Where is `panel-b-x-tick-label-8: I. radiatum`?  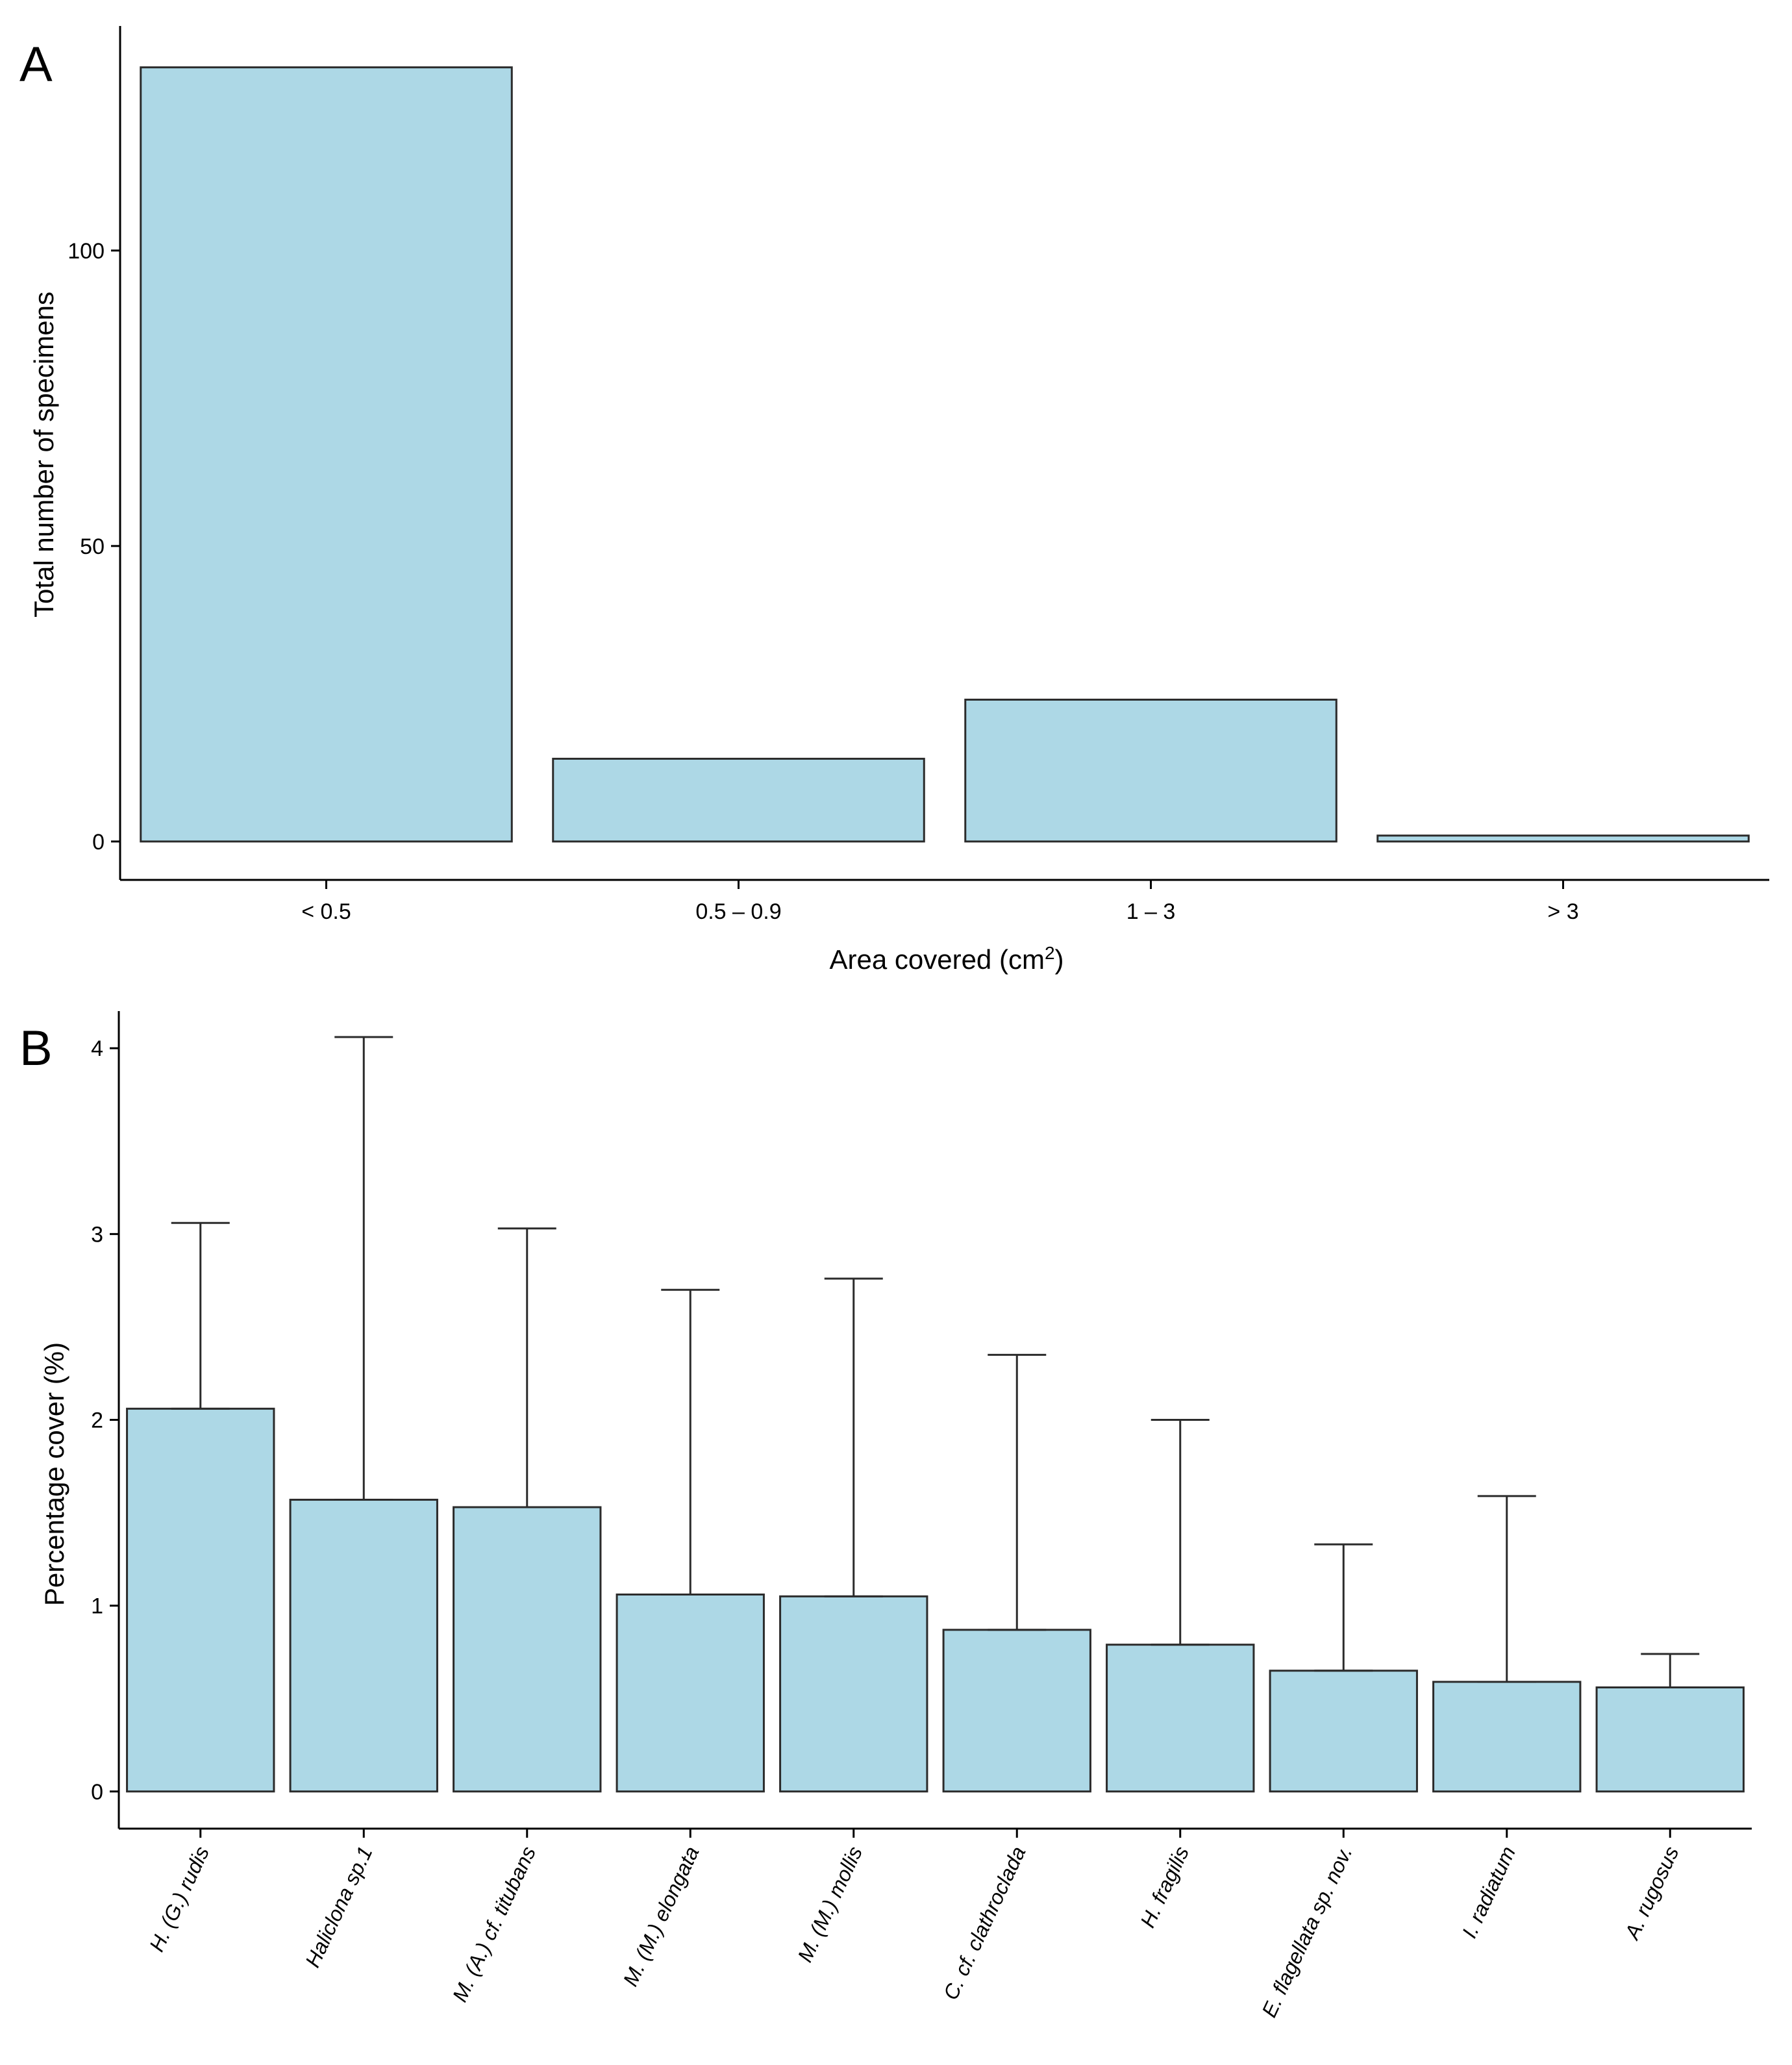 panel-b-x-tick-label-8: I. radiatum is located at coordinates (1489, 1893).